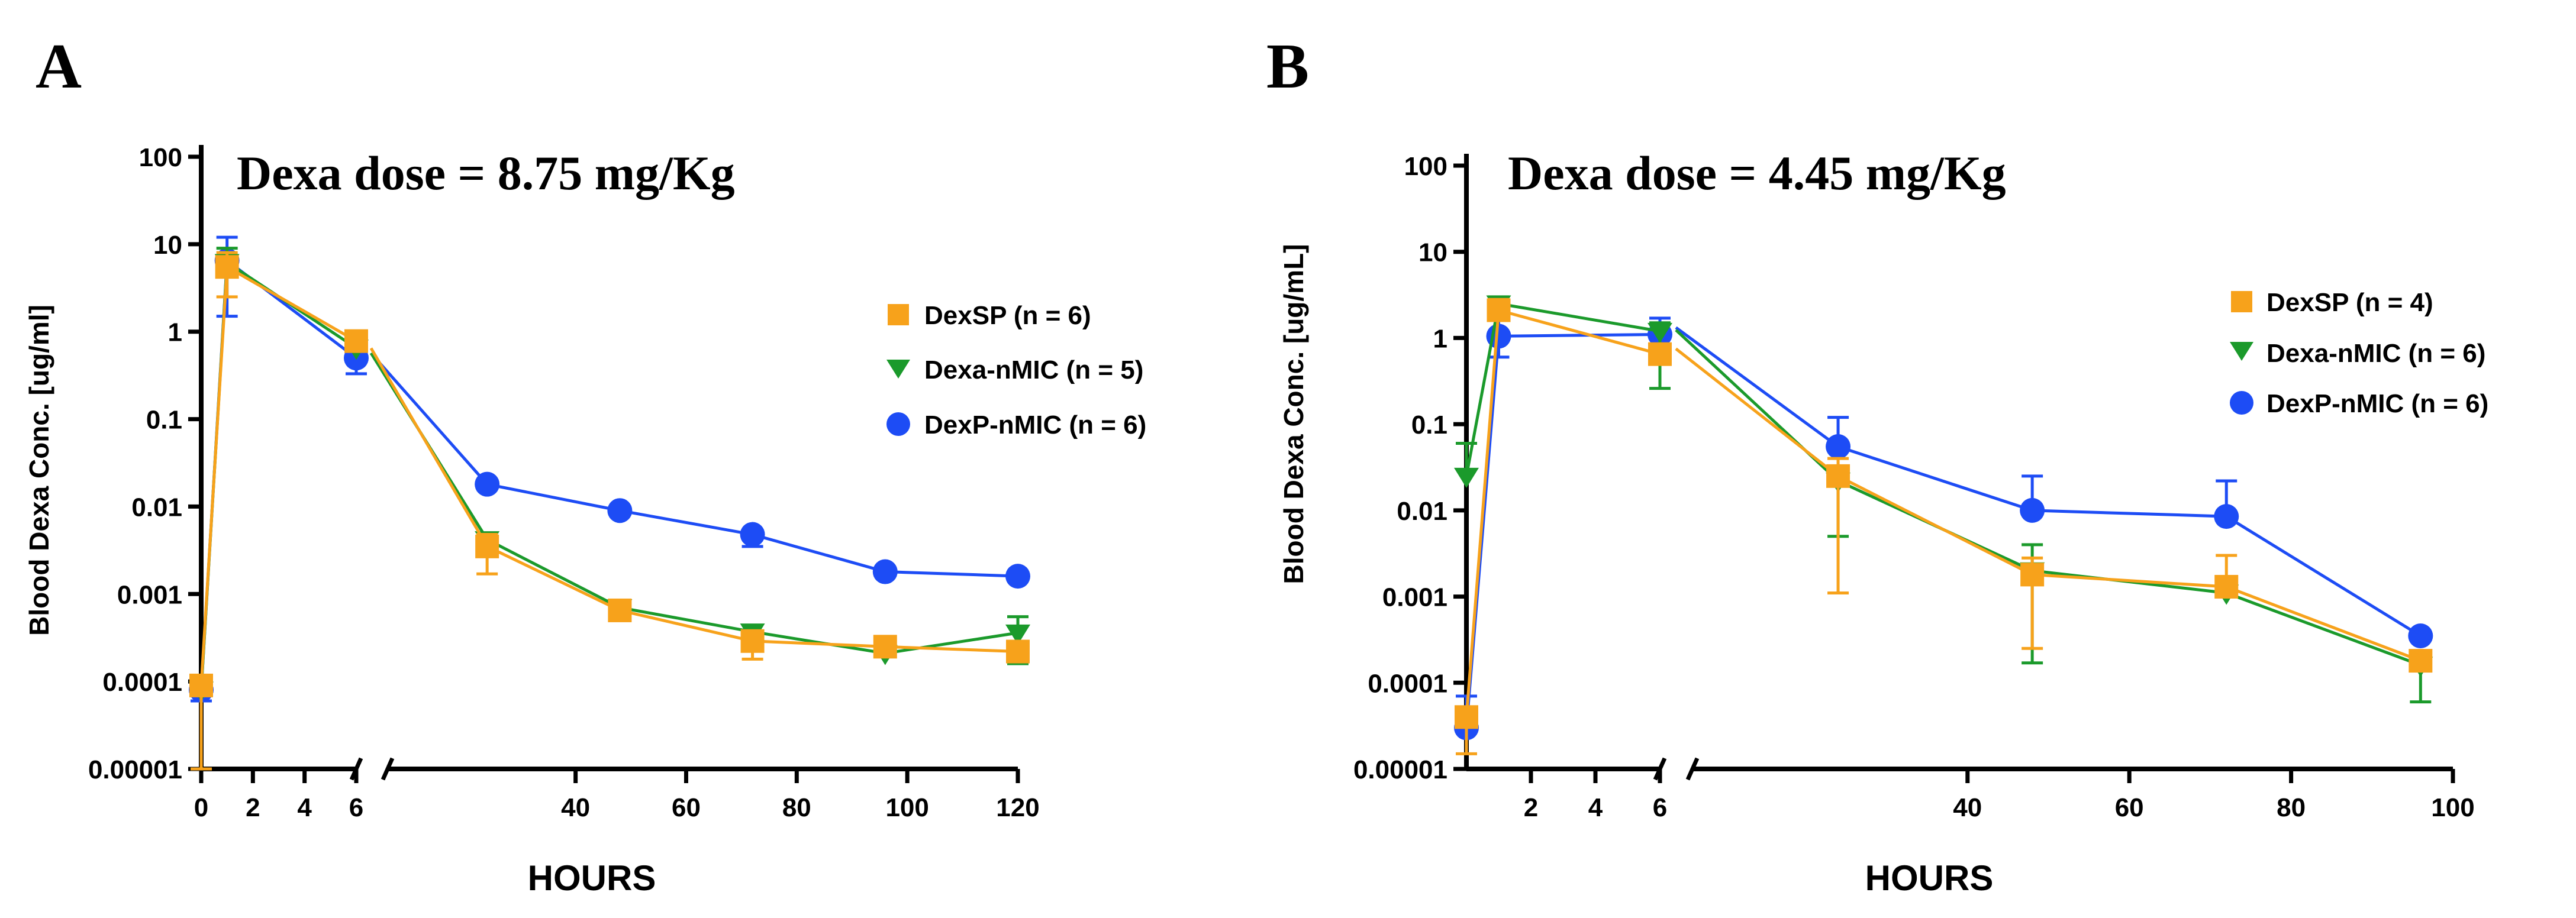 The height and width of the screenshot is (918, 2576). I want to click on panel-a-y-tick-label: 0.1, so click(164, 421).